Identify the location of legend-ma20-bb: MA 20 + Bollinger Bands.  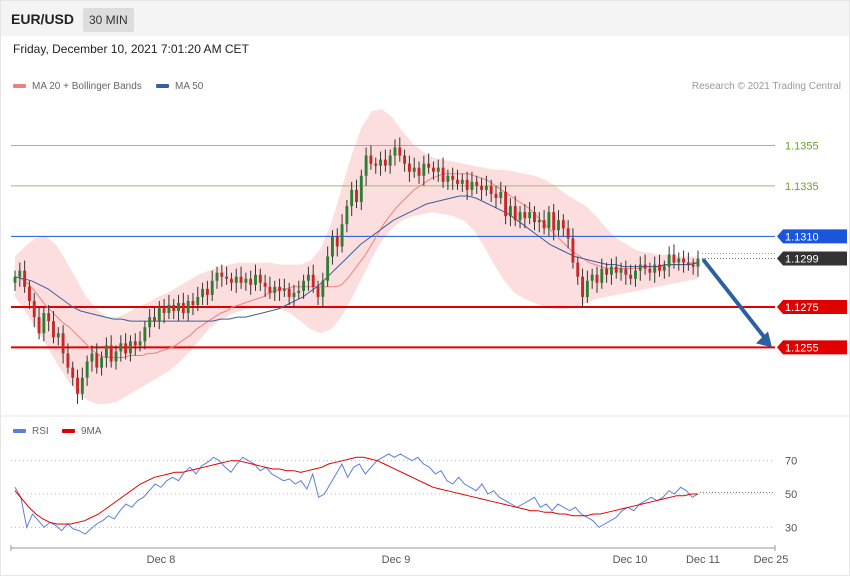
(77, 86).